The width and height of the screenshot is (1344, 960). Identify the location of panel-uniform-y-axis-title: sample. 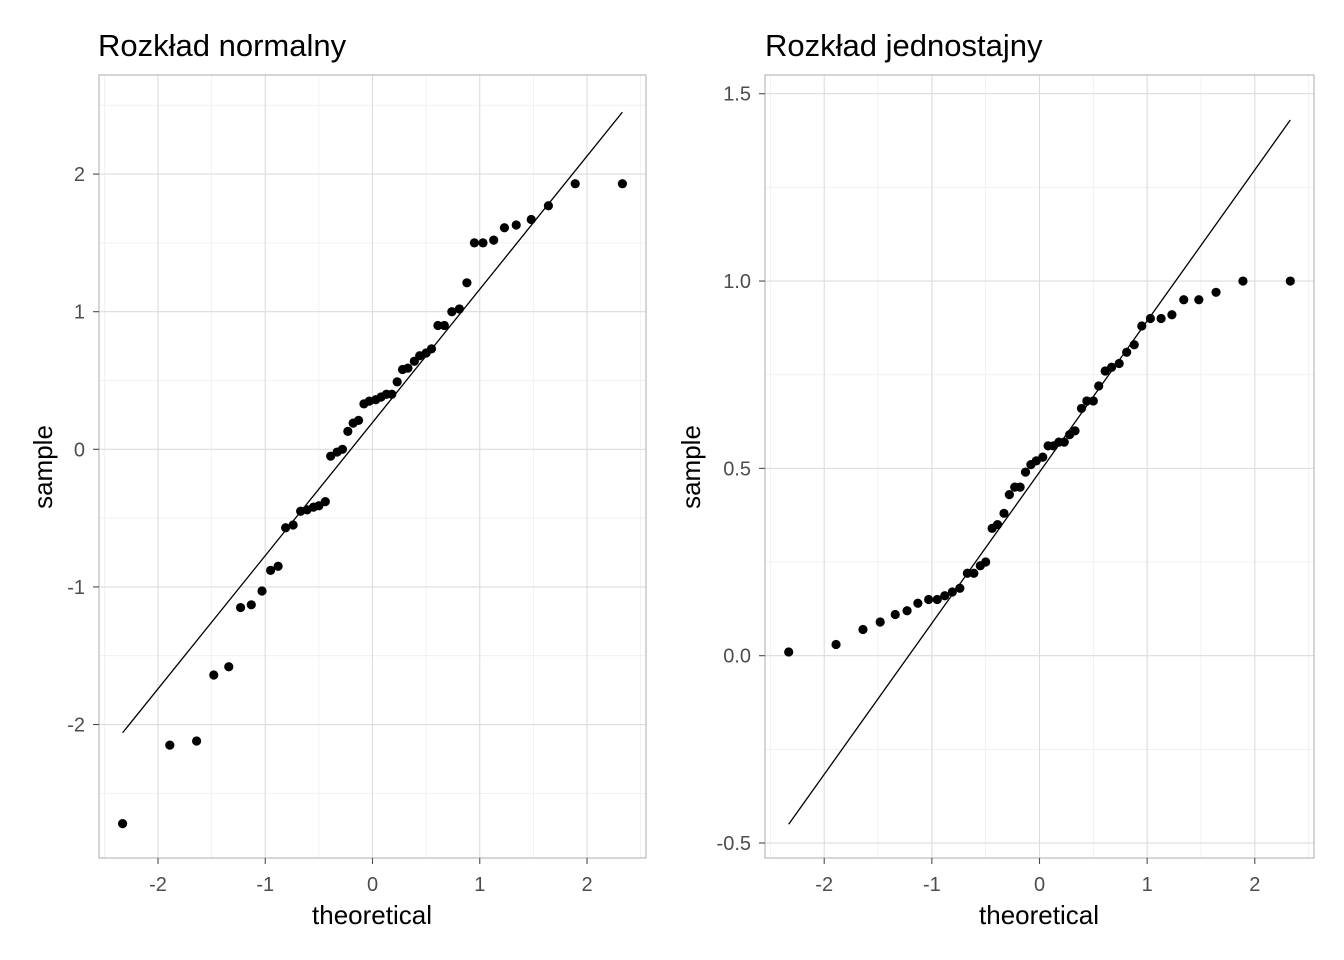
(691, 467).